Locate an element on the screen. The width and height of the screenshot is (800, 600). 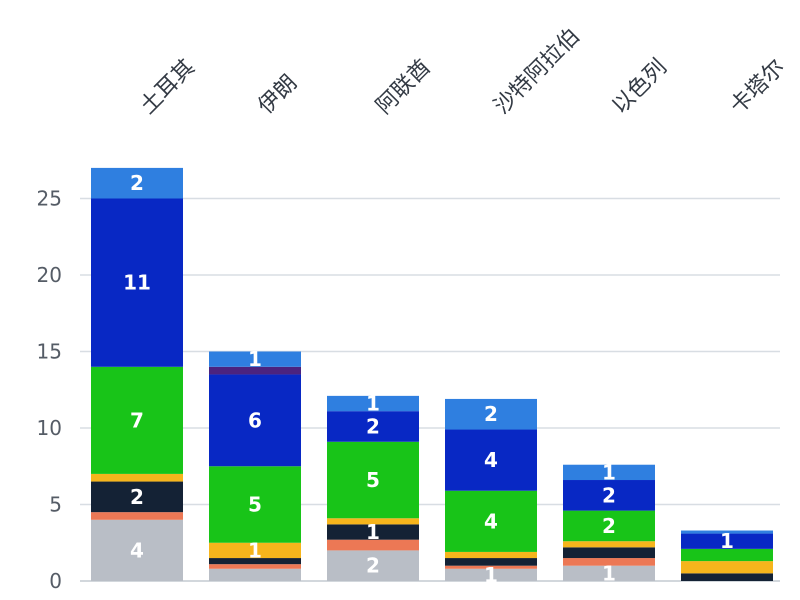
data-label: 11 is located at coordinates (137, 283).